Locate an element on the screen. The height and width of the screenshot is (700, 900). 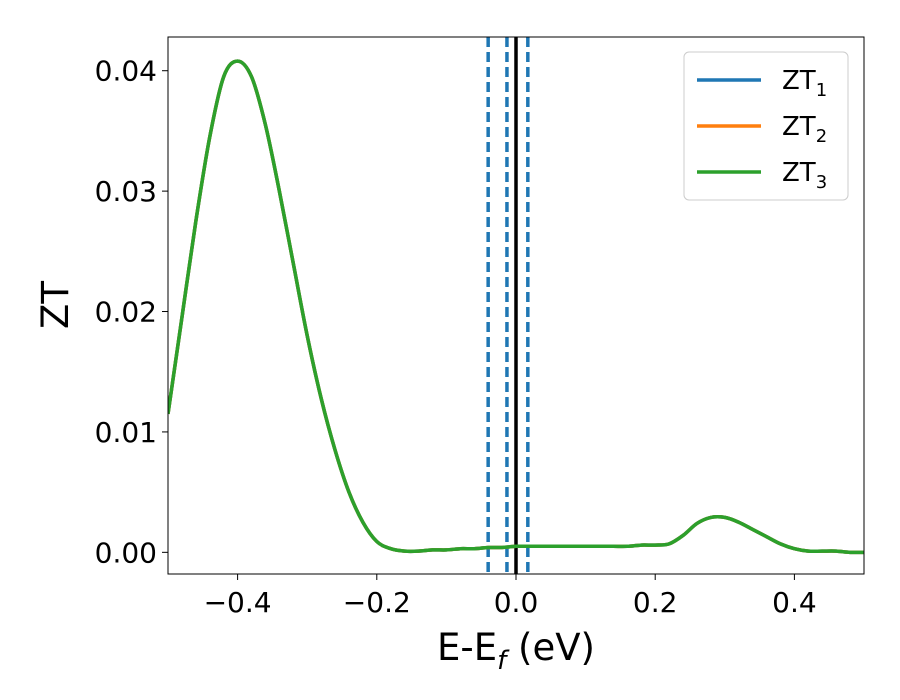
x-tick-label: −0.2 is located at coordinates (377, 602).